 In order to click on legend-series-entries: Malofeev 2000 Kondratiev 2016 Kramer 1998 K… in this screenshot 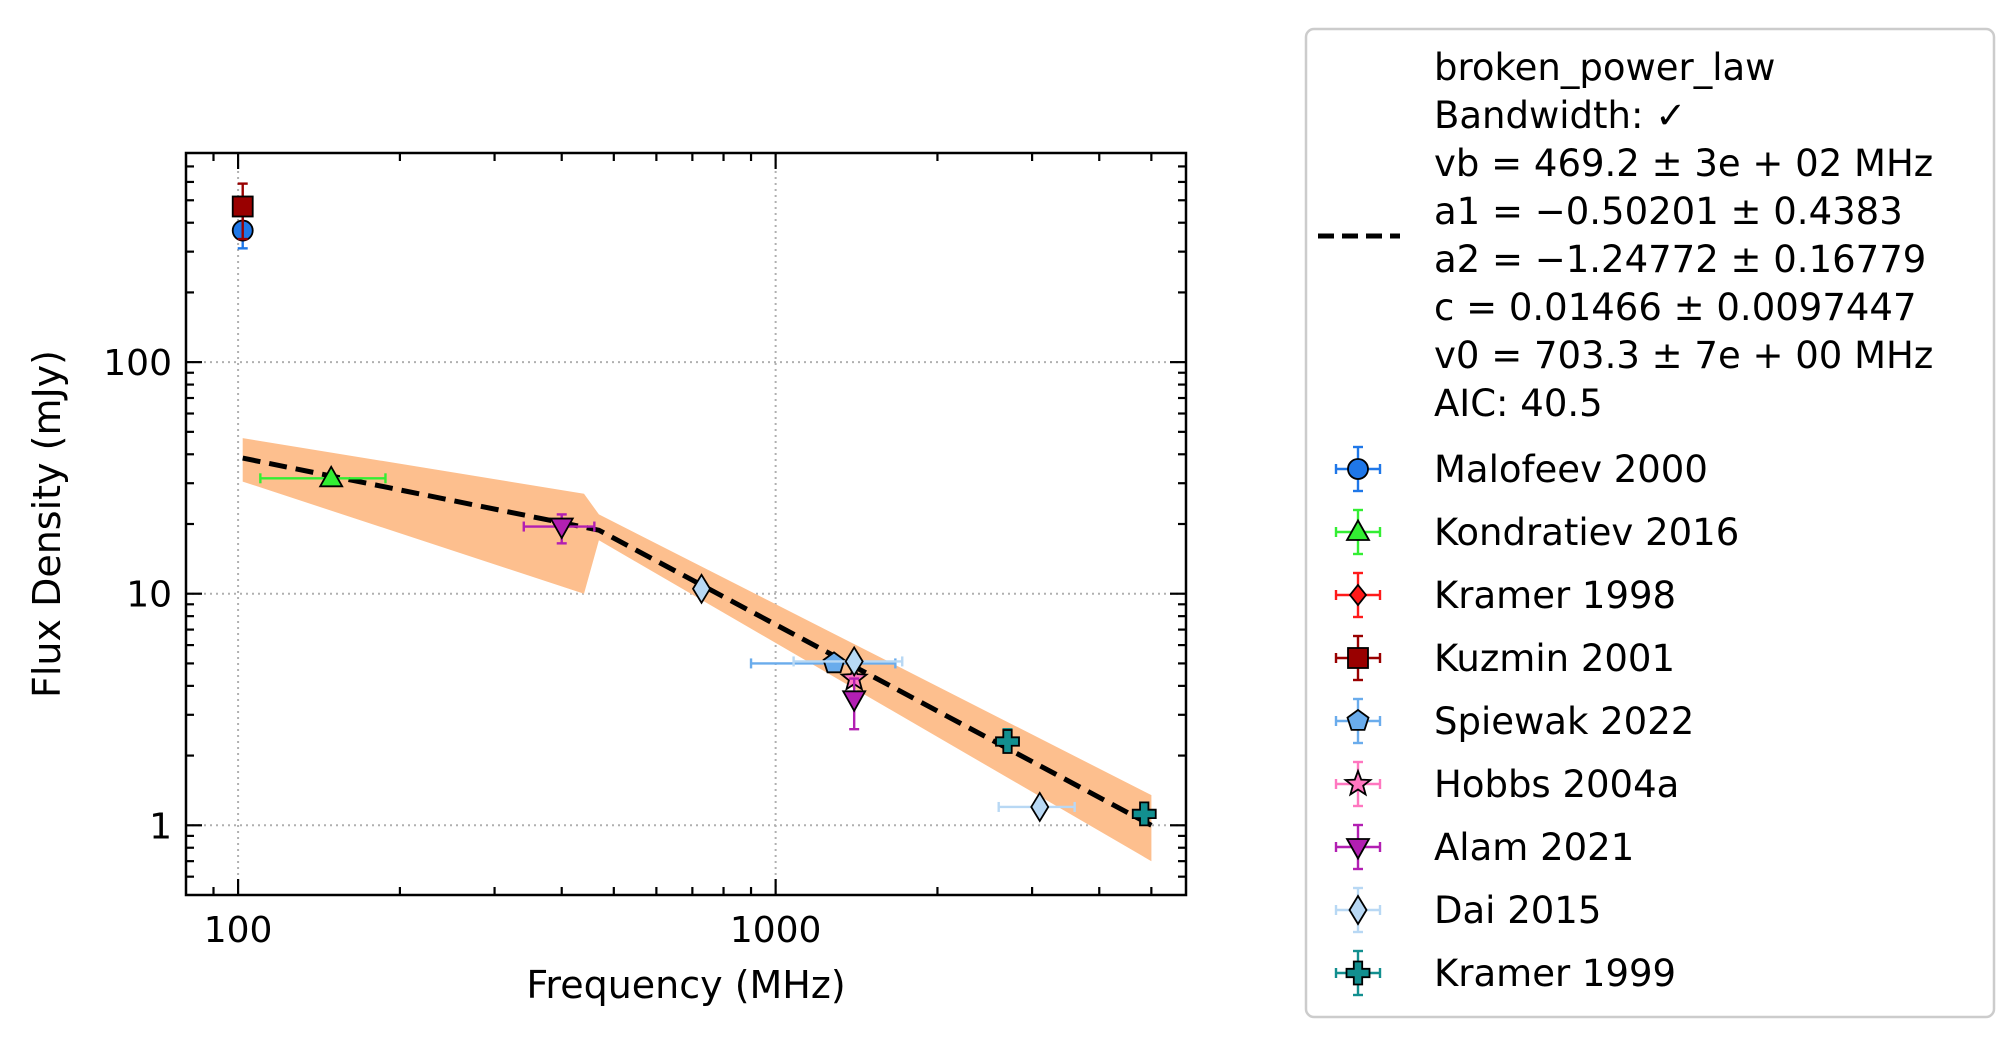, I will do `click(1536, 721)`.